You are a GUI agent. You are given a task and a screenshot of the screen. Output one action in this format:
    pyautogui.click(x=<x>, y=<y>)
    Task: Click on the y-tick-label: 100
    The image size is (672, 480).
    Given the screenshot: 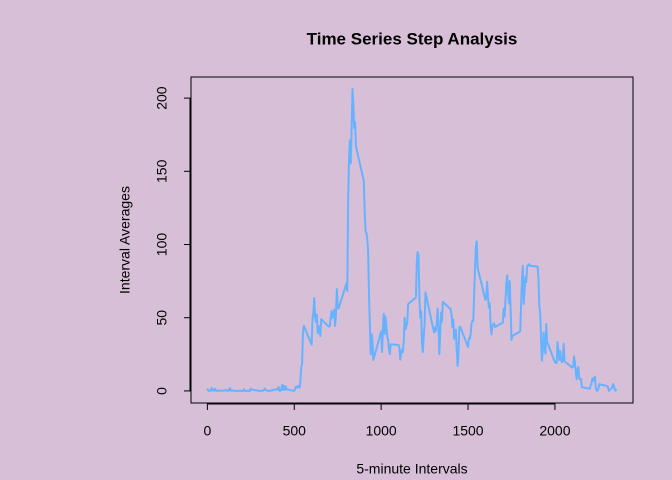 What is the action you would take?
    pyautogui.click(x=162, y=245)
    